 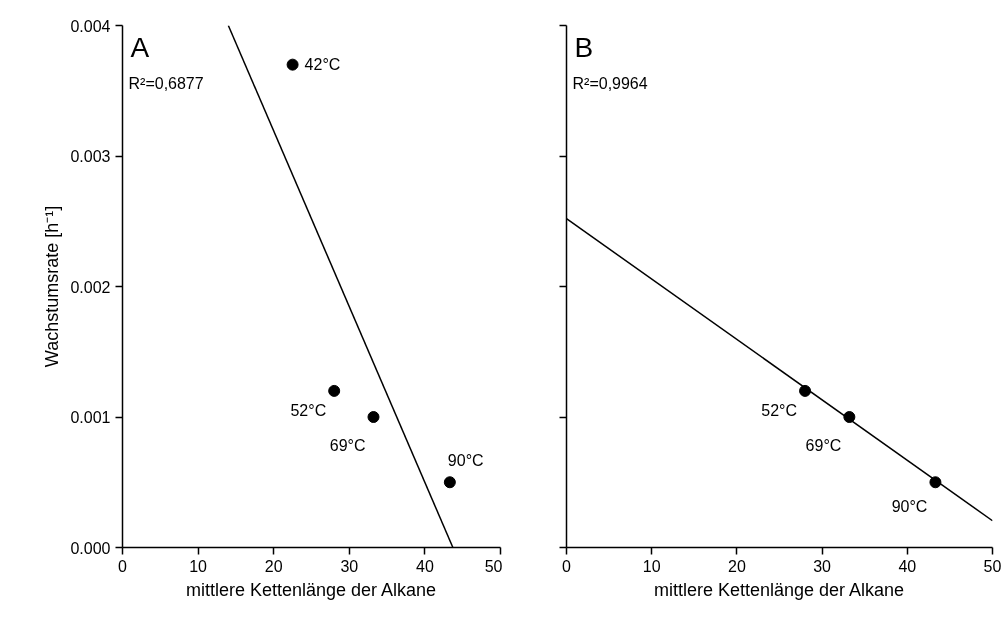 I want to click on chart-title: A, so click(x=140, y=47).